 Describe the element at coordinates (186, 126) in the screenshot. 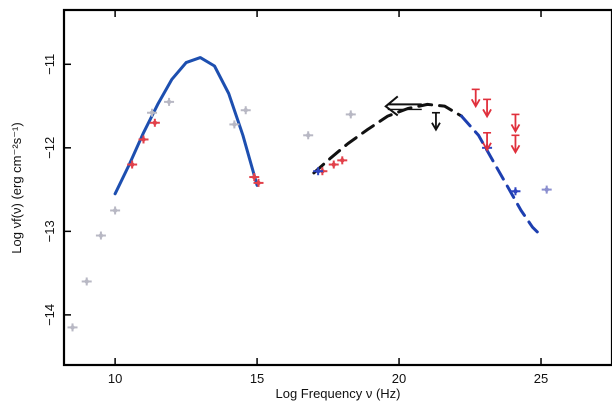

I see `series-0-line` at that location.